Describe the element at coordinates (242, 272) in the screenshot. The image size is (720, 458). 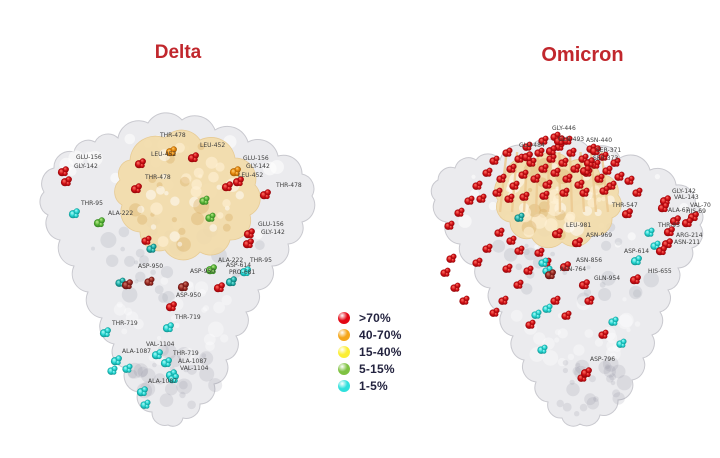
I see `delta-residue-label: PRO-681` at that location.